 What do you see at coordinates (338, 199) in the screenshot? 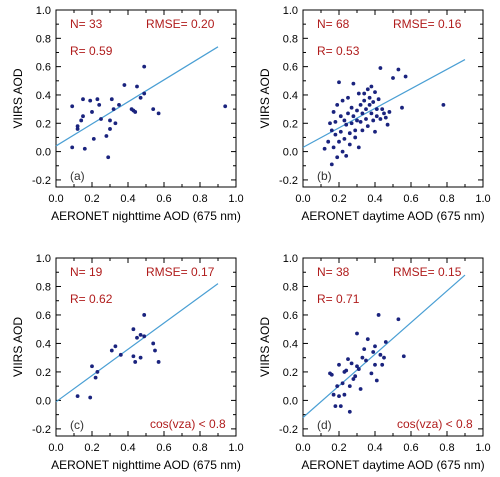
I see `x-tick-label: 0.2` at bounding box center [338, 199].